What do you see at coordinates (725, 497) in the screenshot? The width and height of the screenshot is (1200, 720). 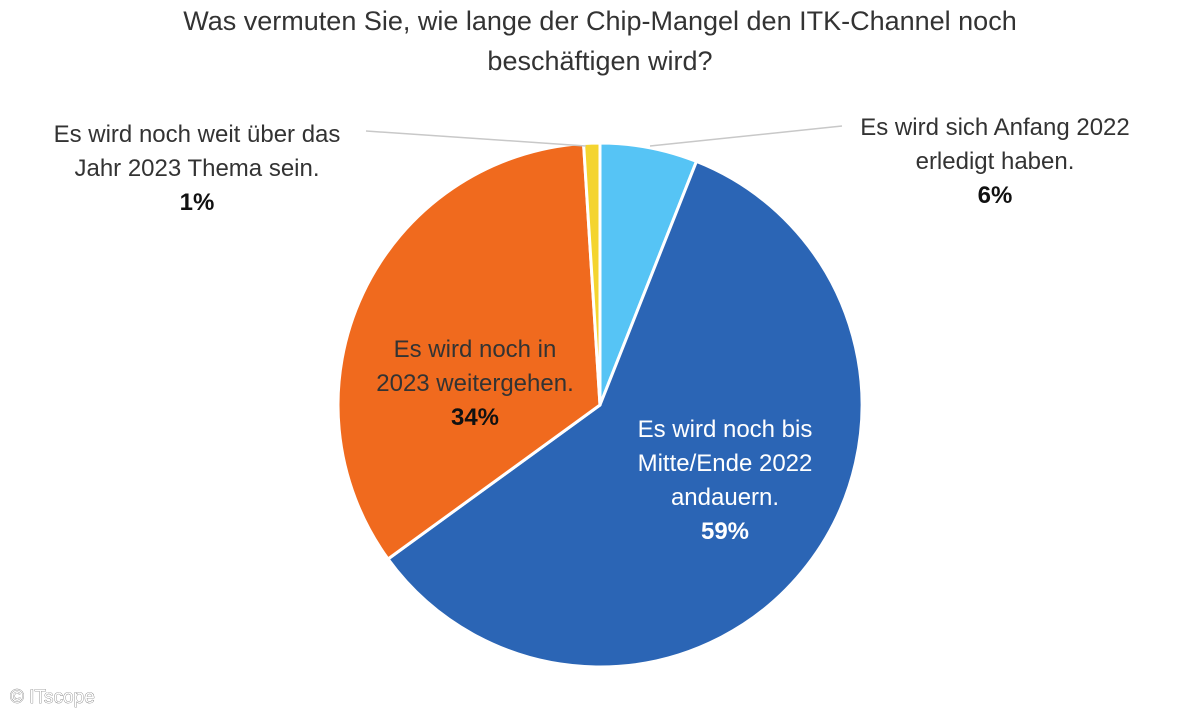 I see `slice-label-1-line-2: andauern.` at bounding box center [725, 497].